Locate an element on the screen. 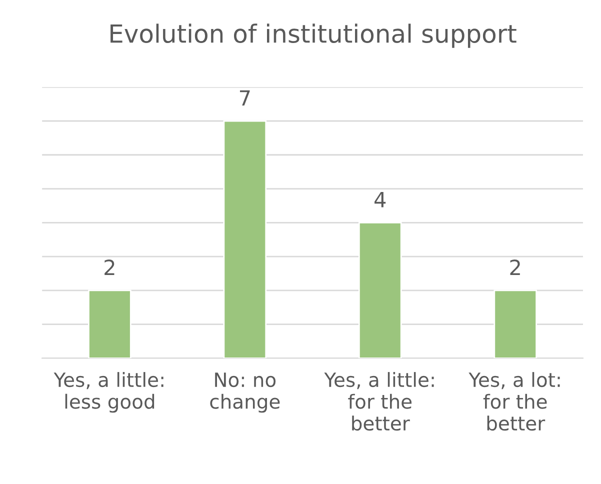 This screenshot has height=484, width=601. data-label: 7 is located at coordinates (245, 98).